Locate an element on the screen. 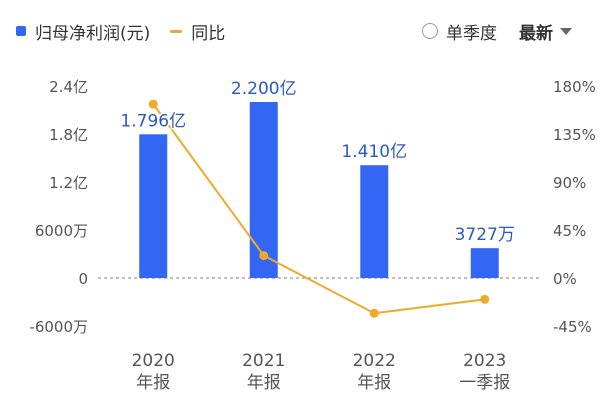 The height and width of the screenshot is (406, 600). legend-swatch-line is located at coordinates (176, 31).